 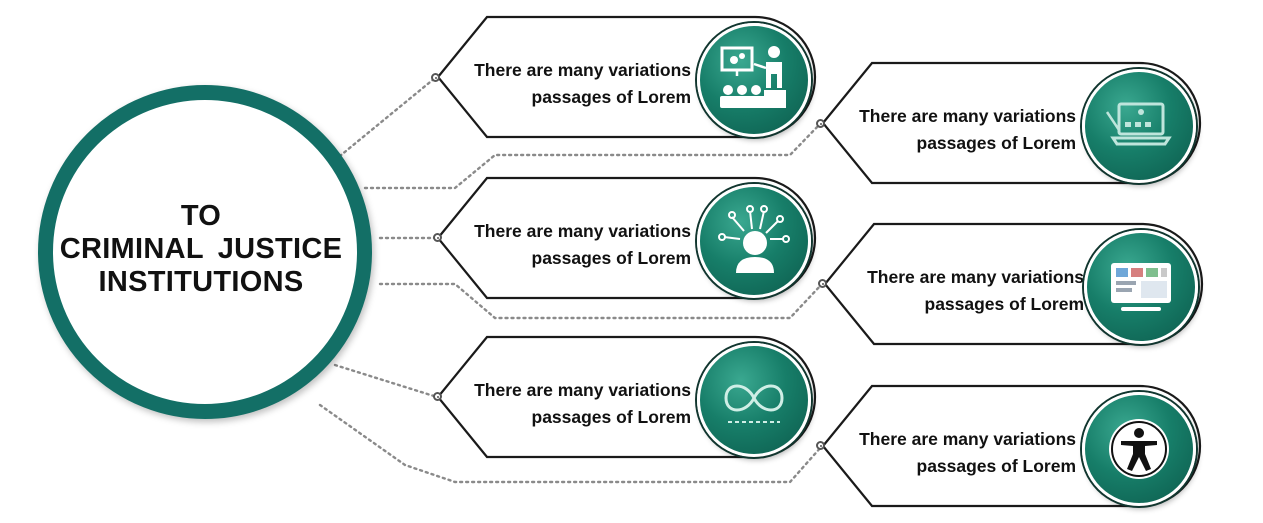 What do you see at coordinates (1141, 287) in the screenshot?
I see `dashboard-screen-icon` at bounding box center [1141, 287].